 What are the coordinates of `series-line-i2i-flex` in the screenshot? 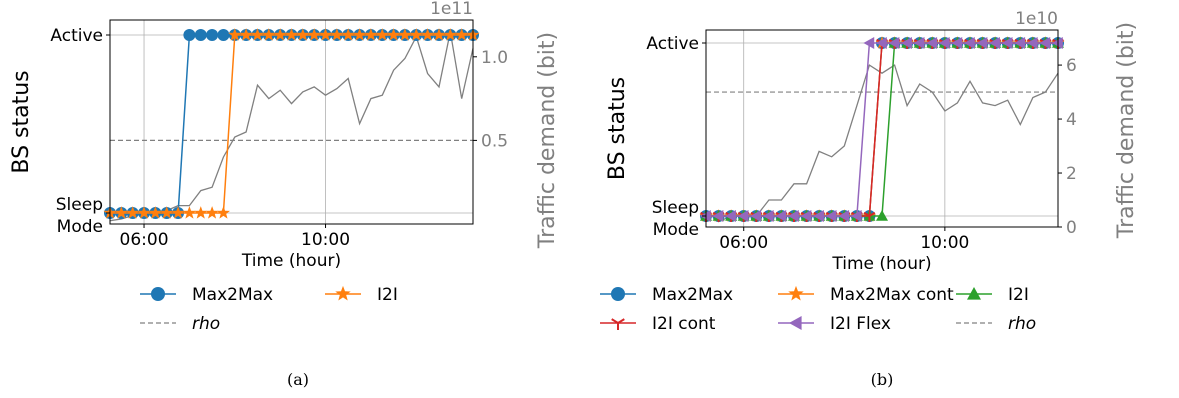 It's located at (882, 129).